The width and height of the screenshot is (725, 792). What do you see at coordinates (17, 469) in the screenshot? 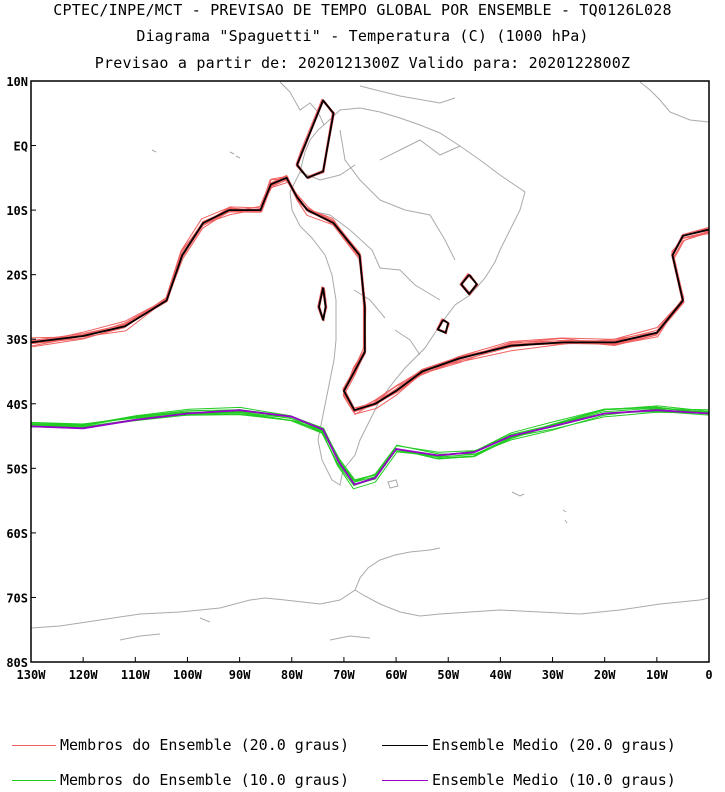
I see `lat-tick-label: 50S` at bounding box center [17, 469].